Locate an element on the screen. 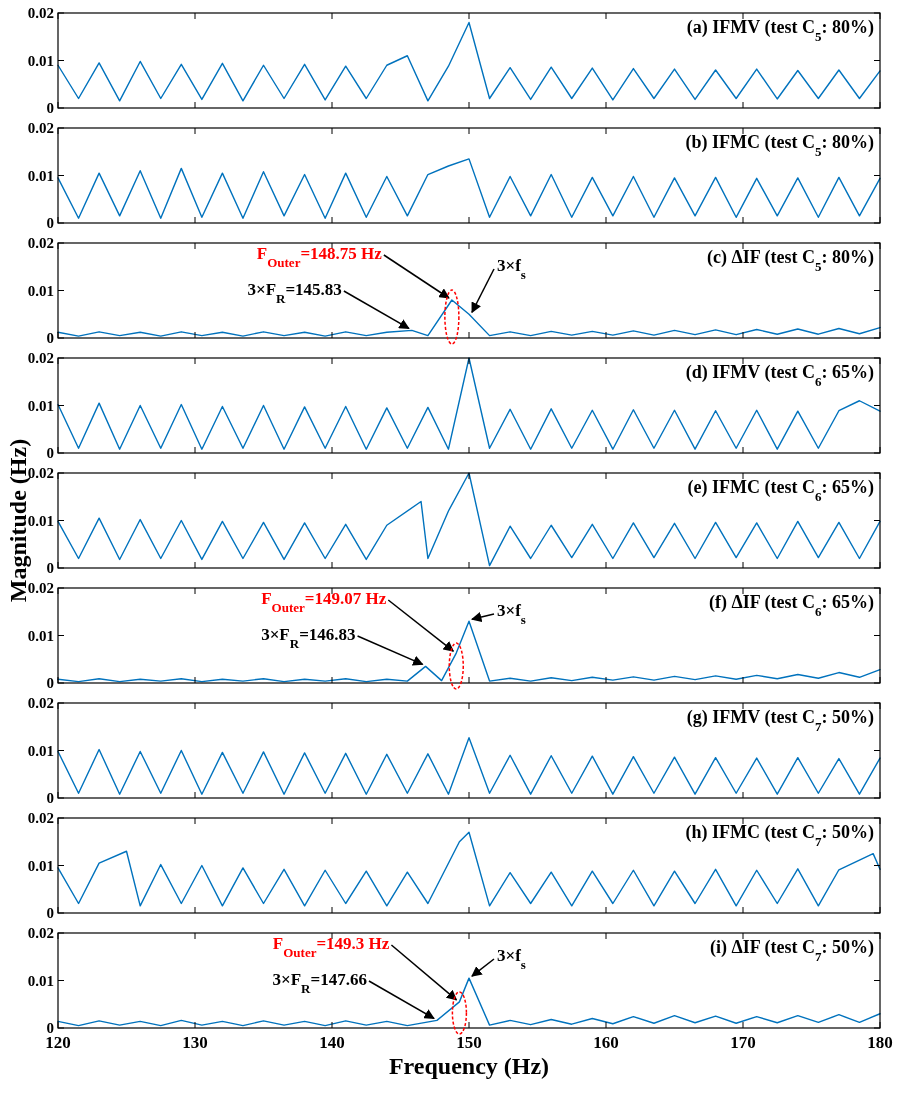  chart-title: (e) IFMC (test C$_{6}$: 65%) is located at coordinates (780, 490).